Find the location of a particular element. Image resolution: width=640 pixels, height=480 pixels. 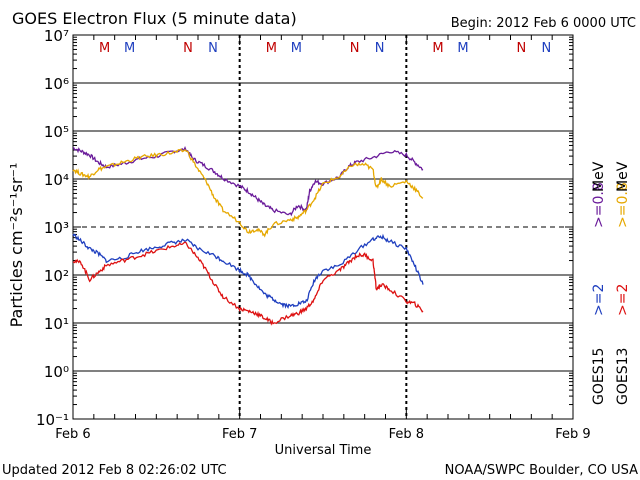

y-tick-label-1: 10⁶ is located at coordinates (56, 84).